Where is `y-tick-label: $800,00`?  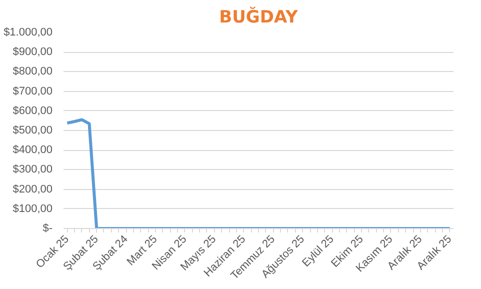 y-tick-label: $800,00 is located at coordinates (32, 72).